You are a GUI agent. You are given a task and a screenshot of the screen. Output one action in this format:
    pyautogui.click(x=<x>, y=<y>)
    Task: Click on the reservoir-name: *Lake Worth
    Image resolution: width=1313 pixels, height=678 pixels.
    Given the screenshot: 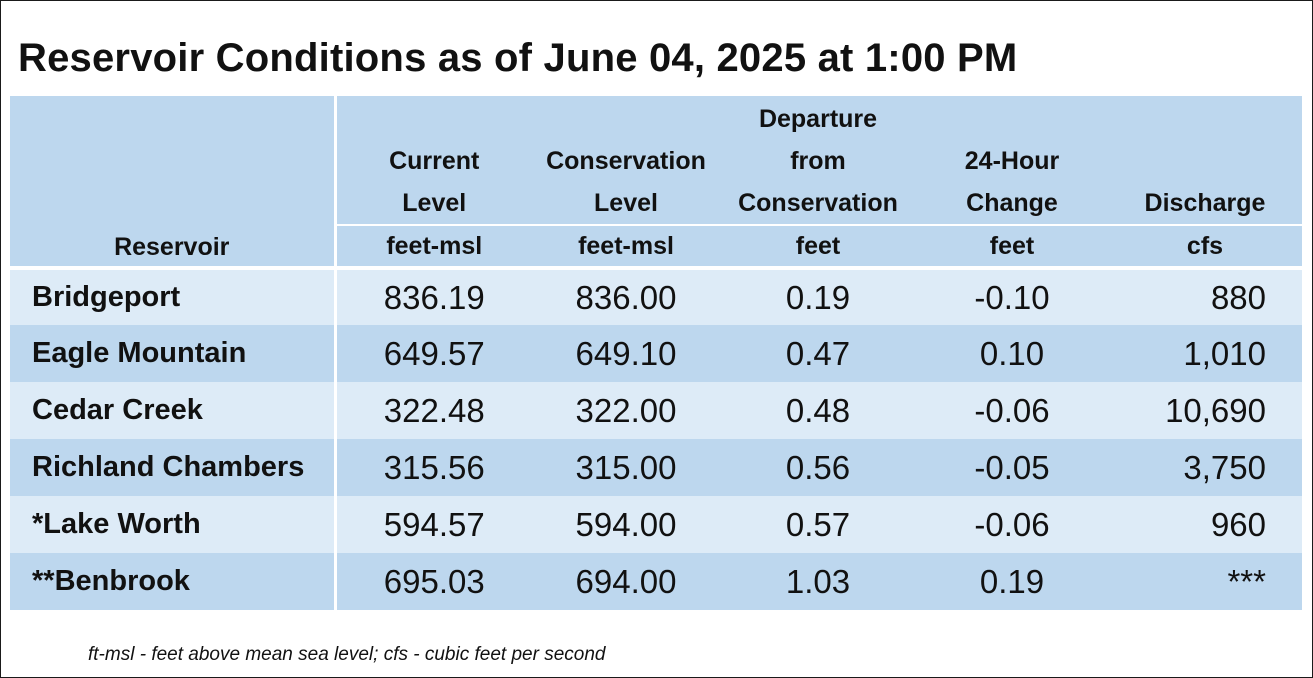 What is the action you would take?
    pyautogui.click(x=172, y=524)
    